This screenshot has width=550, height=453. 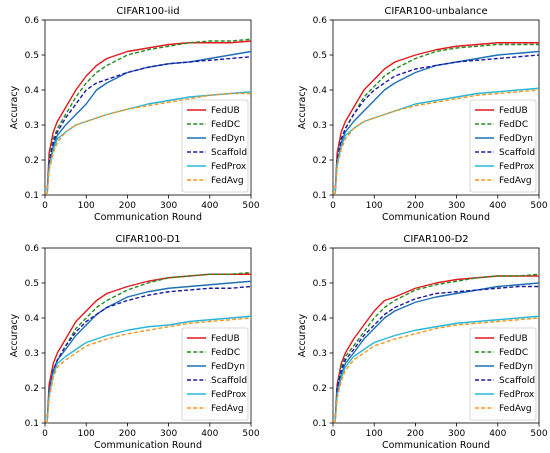 What do you see at coordinates (435, 239) in the screenshot?
I see `chart-title: CIFAR100-D2` at bounding box center [435, 239].